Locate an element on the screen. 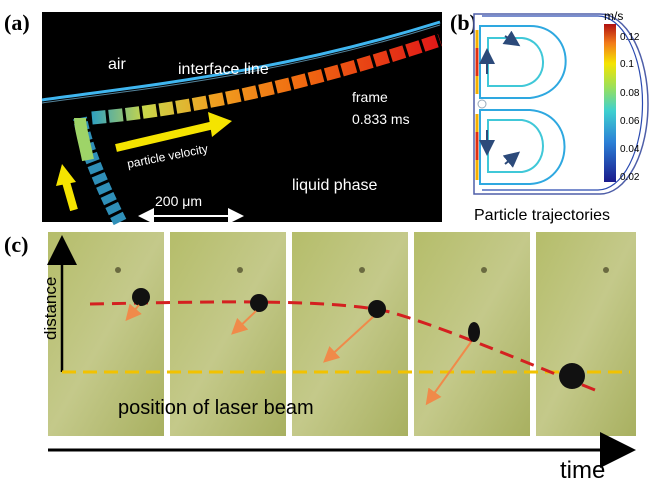 This screenshot has height=487, width=650. interface-line-glow is located at coordinates (241, 64).